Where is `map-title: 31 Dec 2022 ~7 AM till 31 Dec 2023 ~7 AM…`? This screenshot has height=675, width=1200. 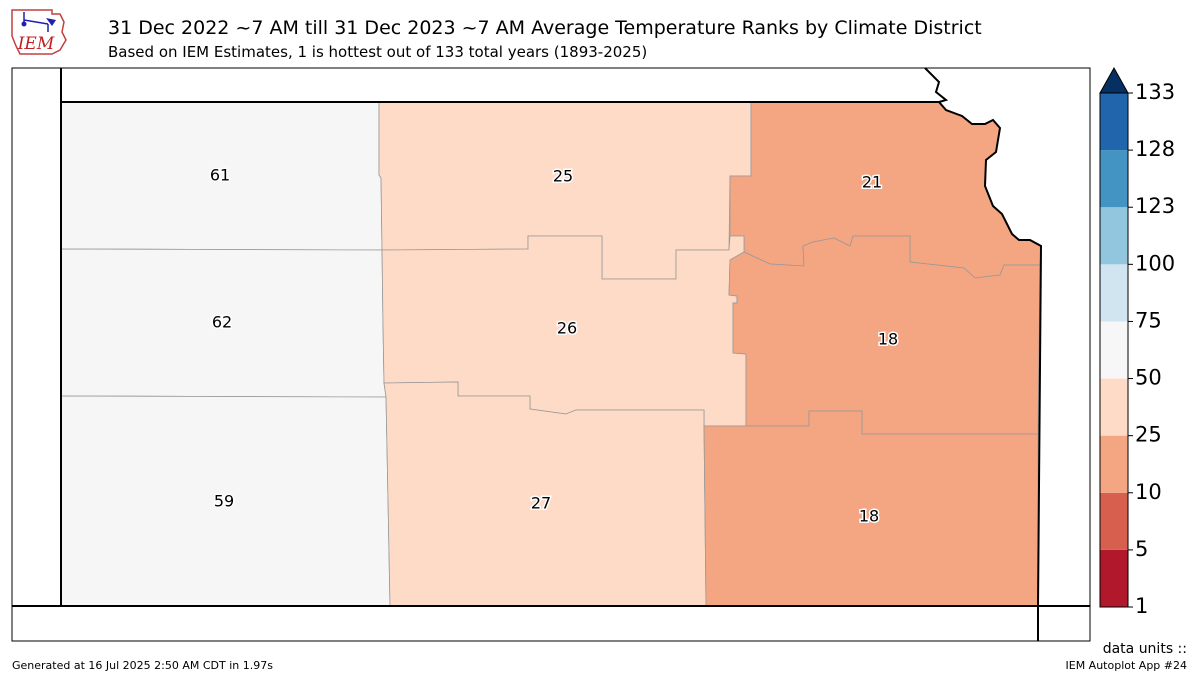 map-title: 31 Dec 2022 ~7 AM till 31 Dec 2023 ~7 AM… is located at coordinates (545, 28).